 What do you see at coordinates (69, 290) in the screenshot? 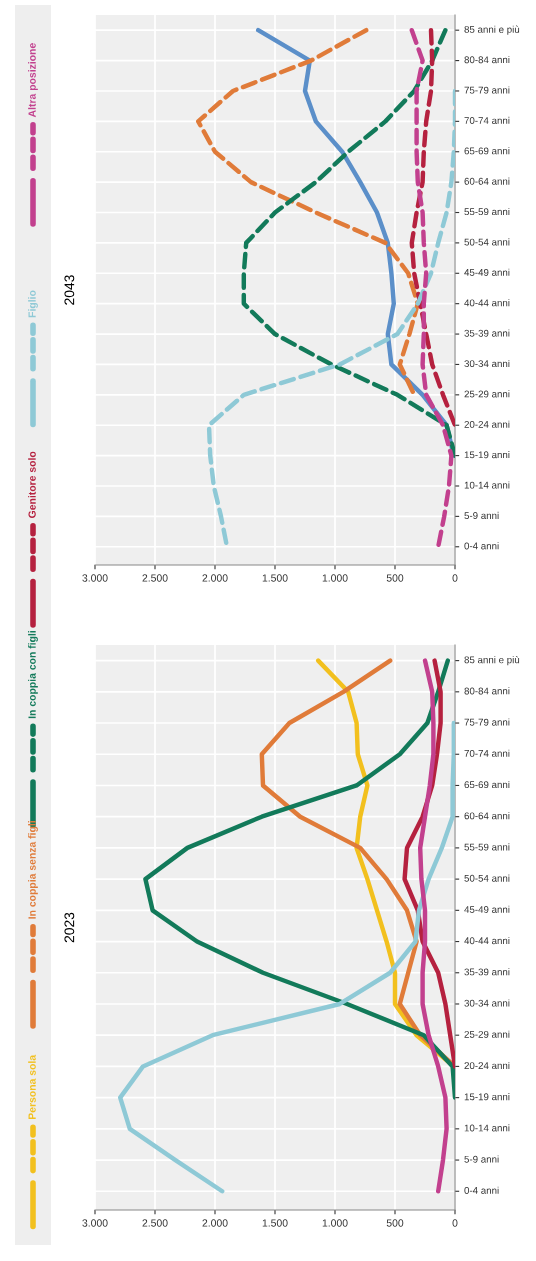
I see `text: 2043` at bounding box center [69, 290].